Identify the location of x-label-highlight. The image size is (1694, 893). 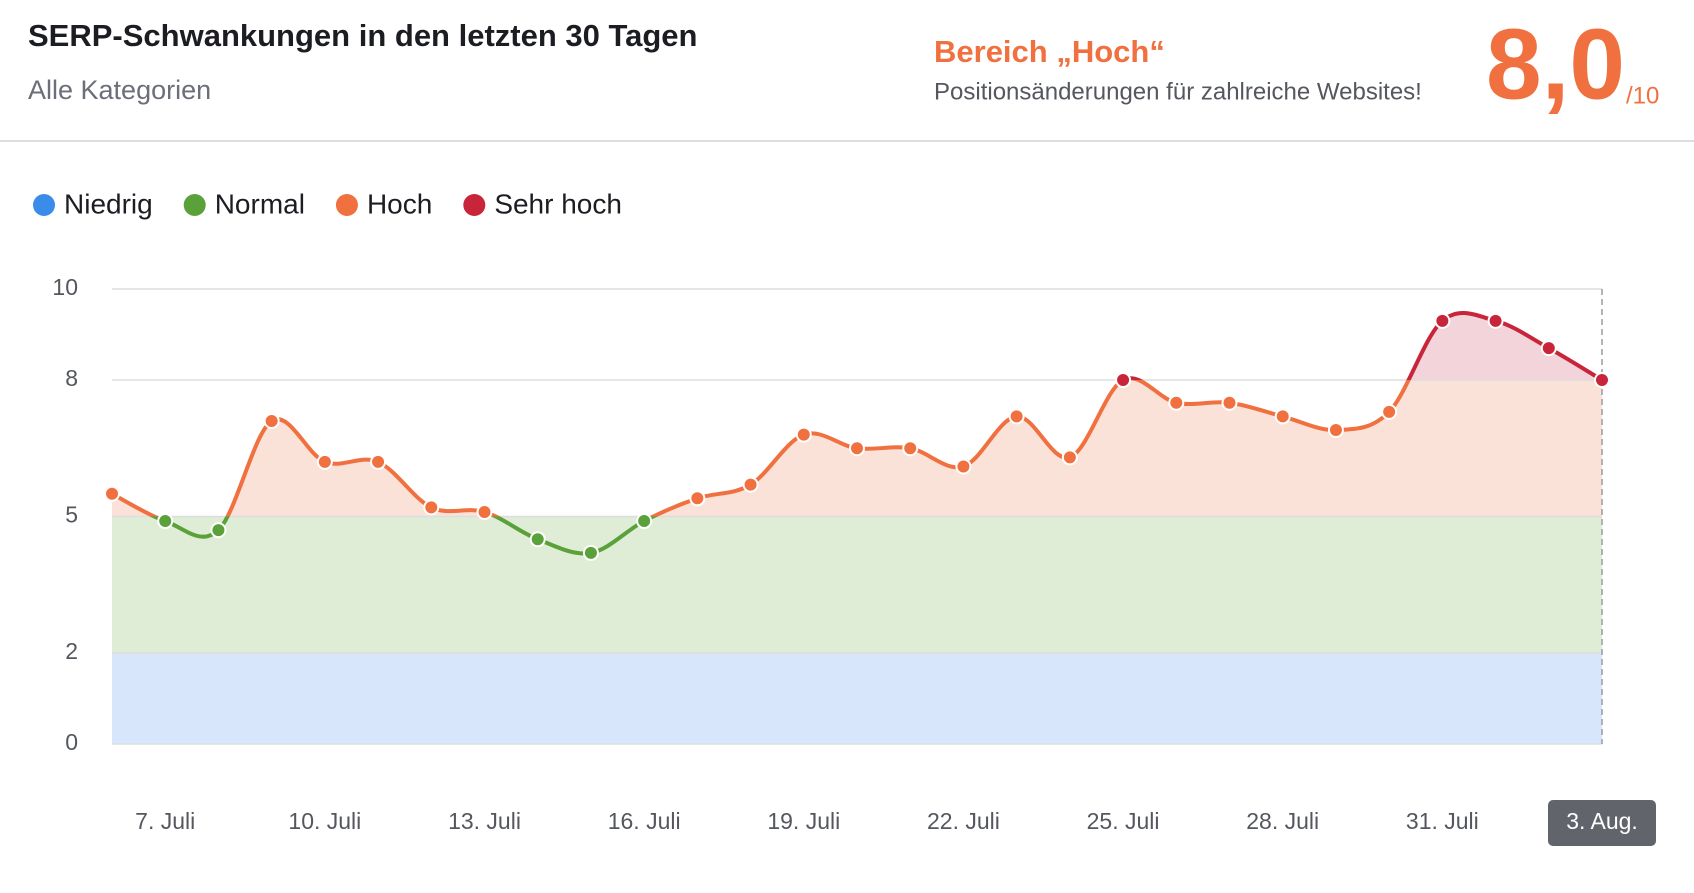
(1602, 823).